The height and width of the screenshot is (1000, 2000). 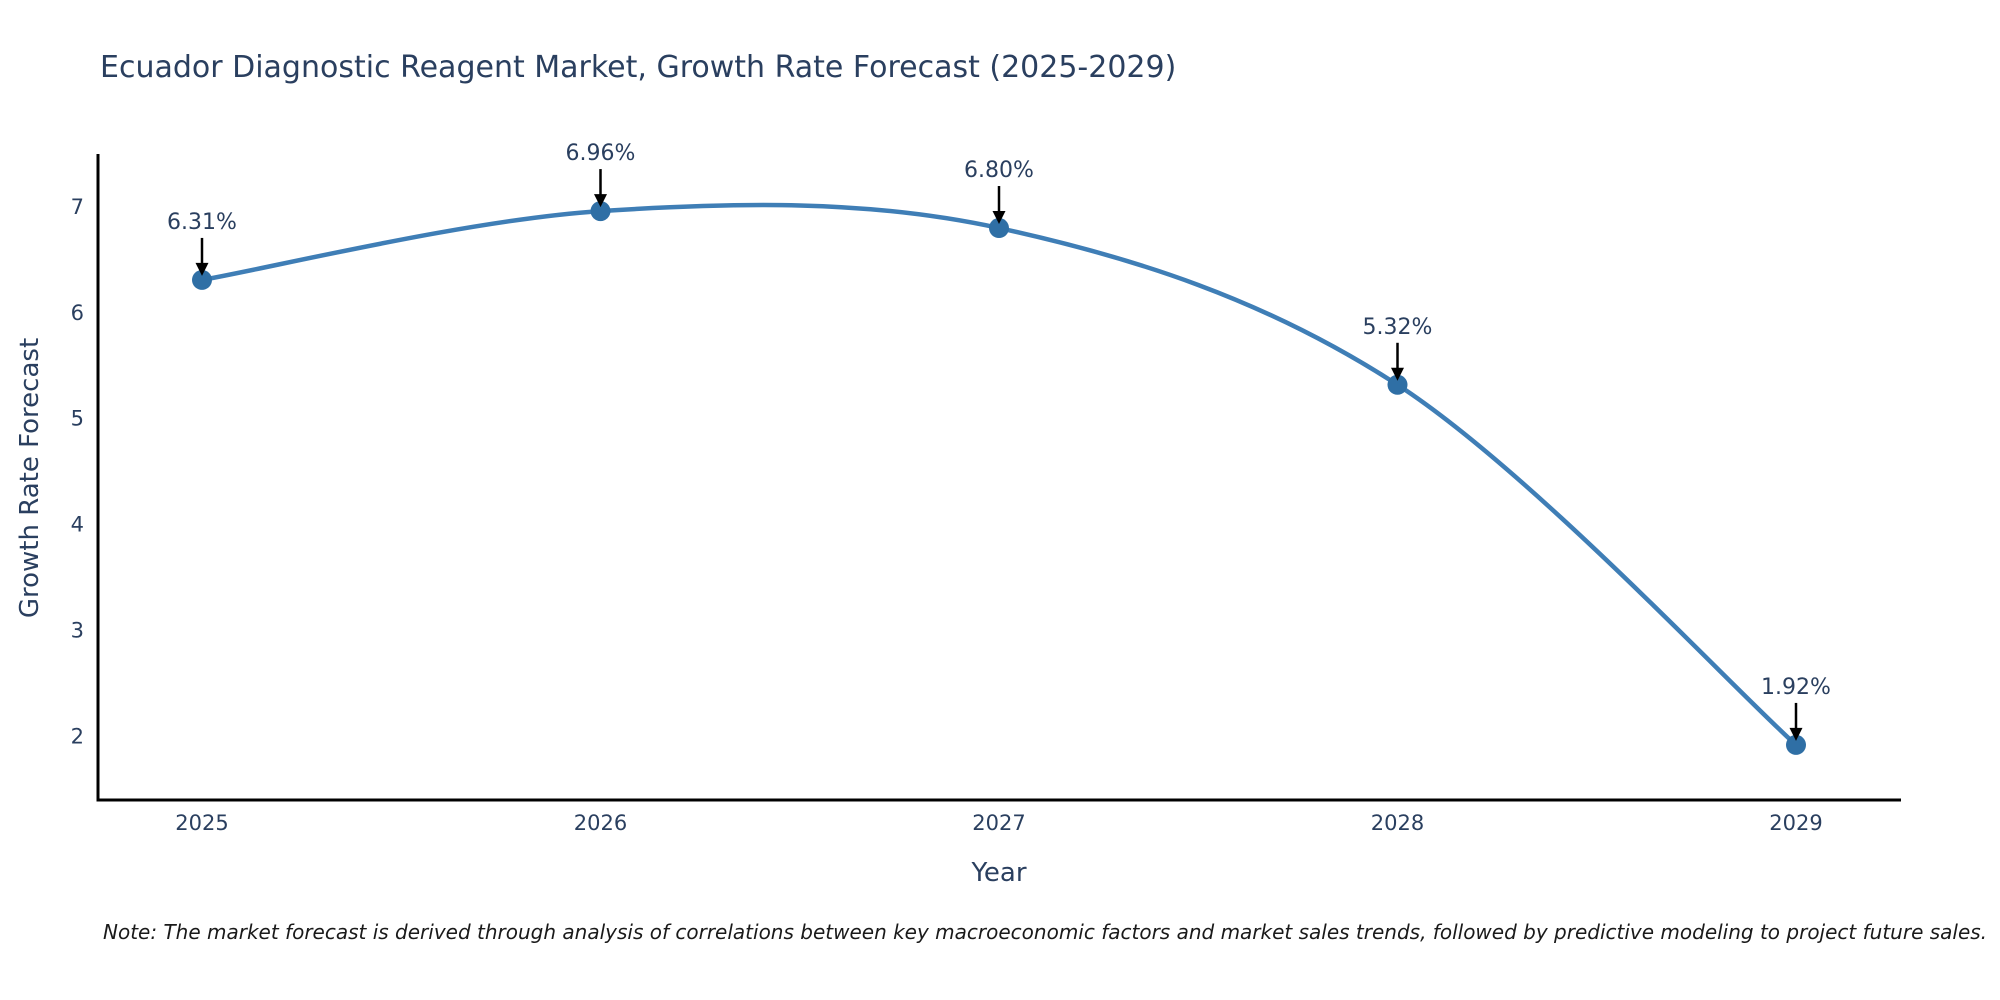 I want to click on x-tick-label: 2029, so click(x=1795, y=823).